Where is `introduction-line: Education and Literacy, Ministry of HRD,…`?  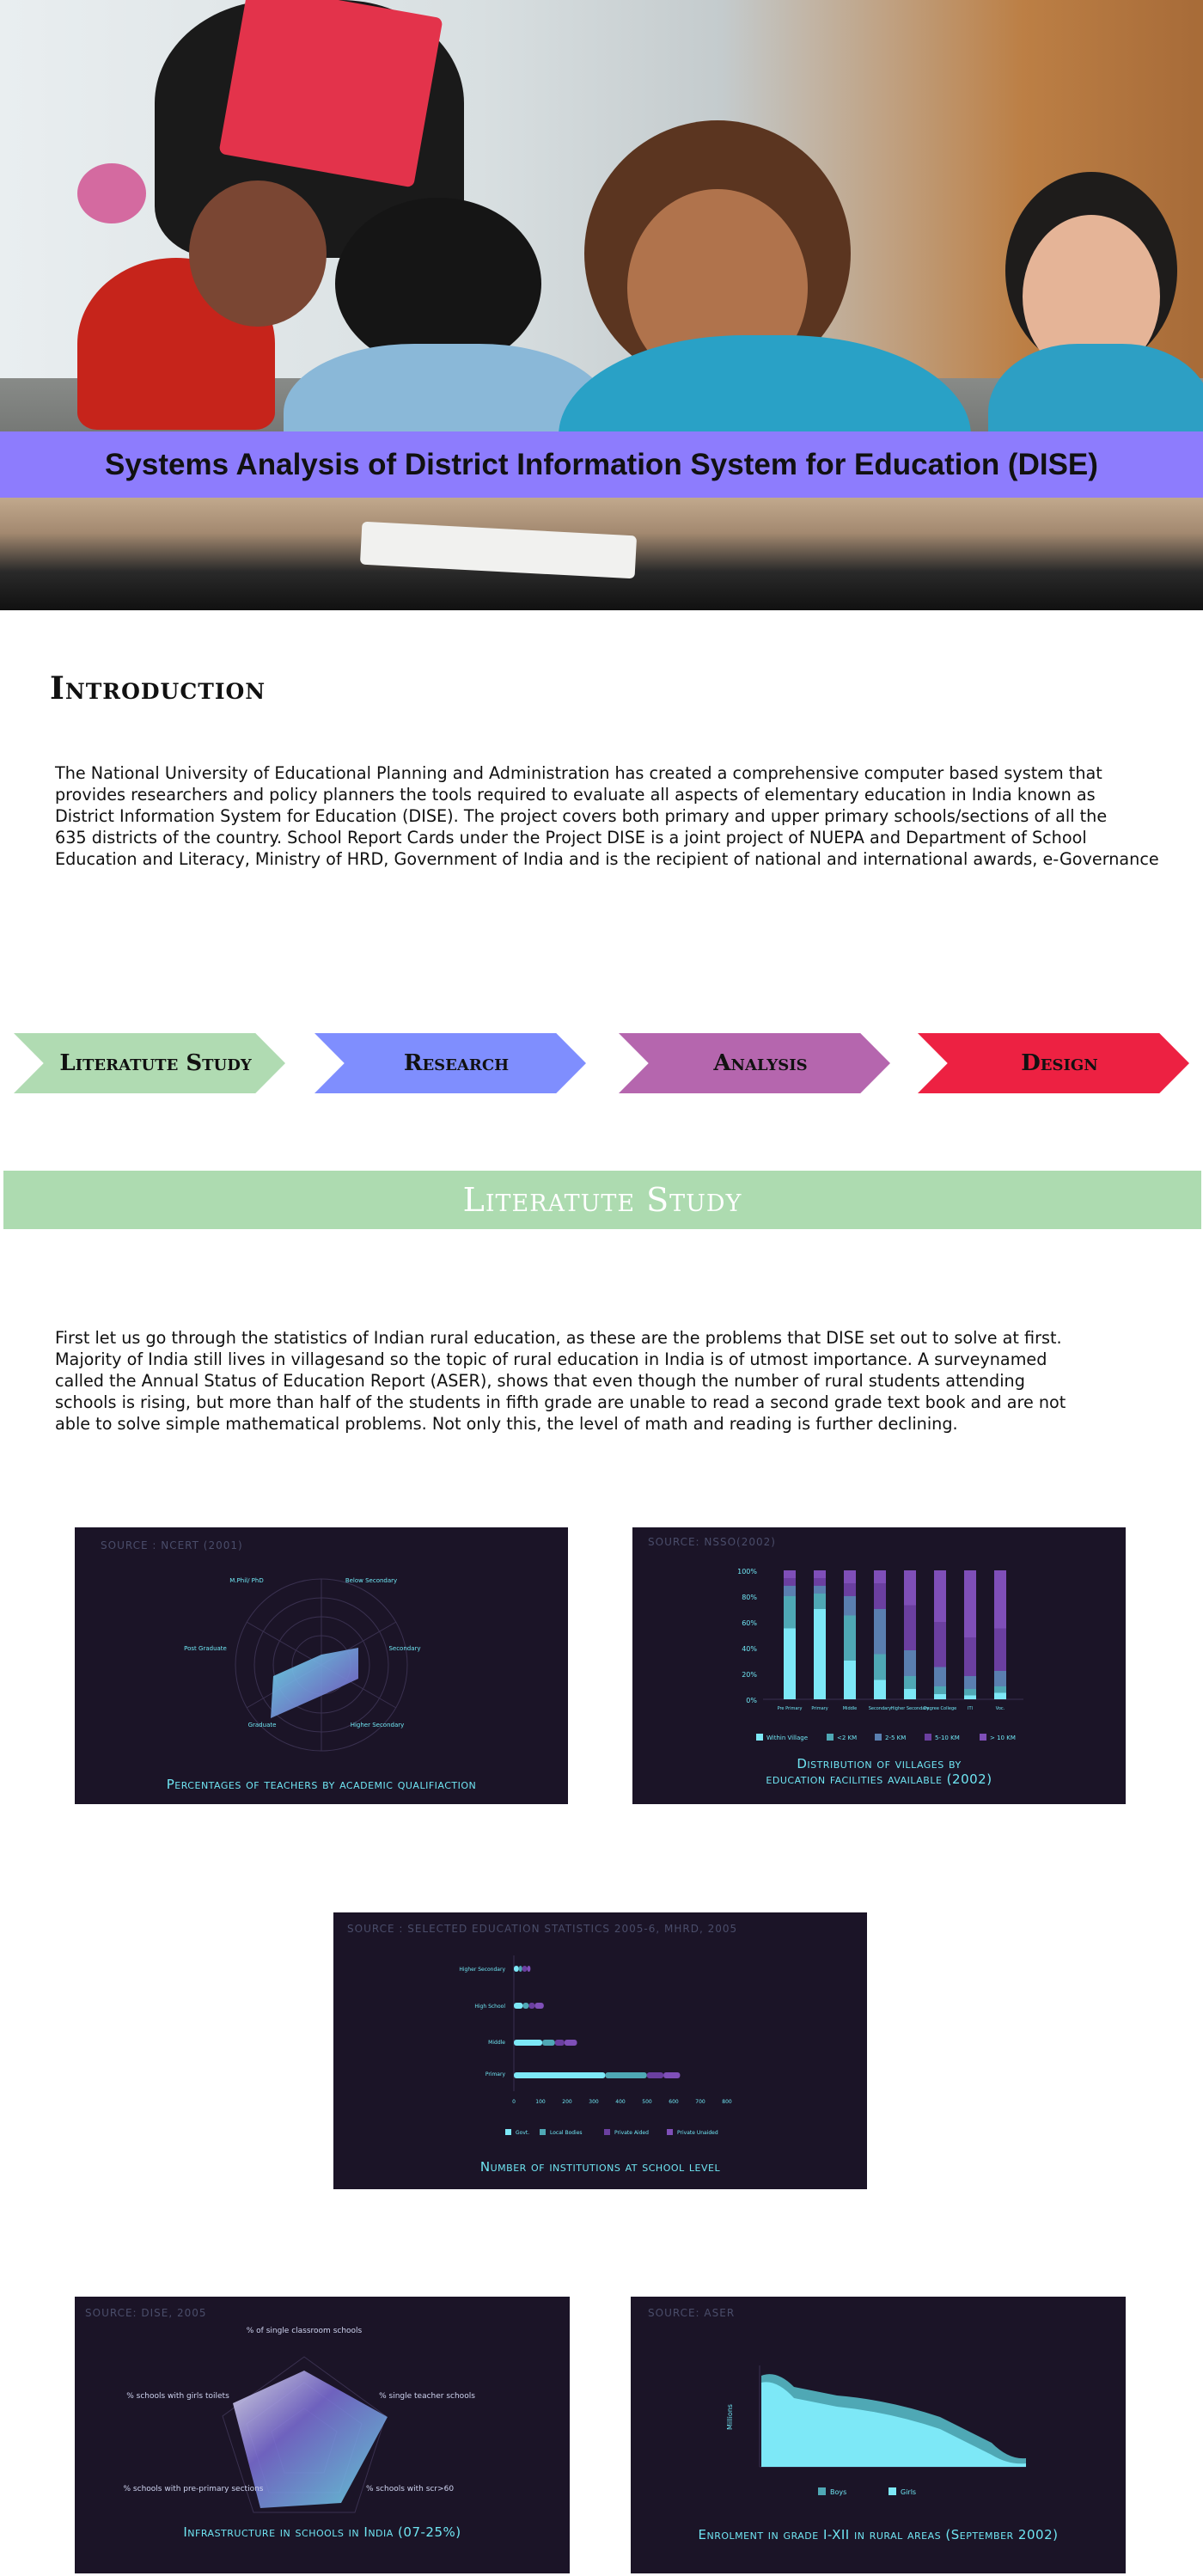 introduction-line: Education and Literacy, Ministry of HRD,… is located at coordinates (607, 859).